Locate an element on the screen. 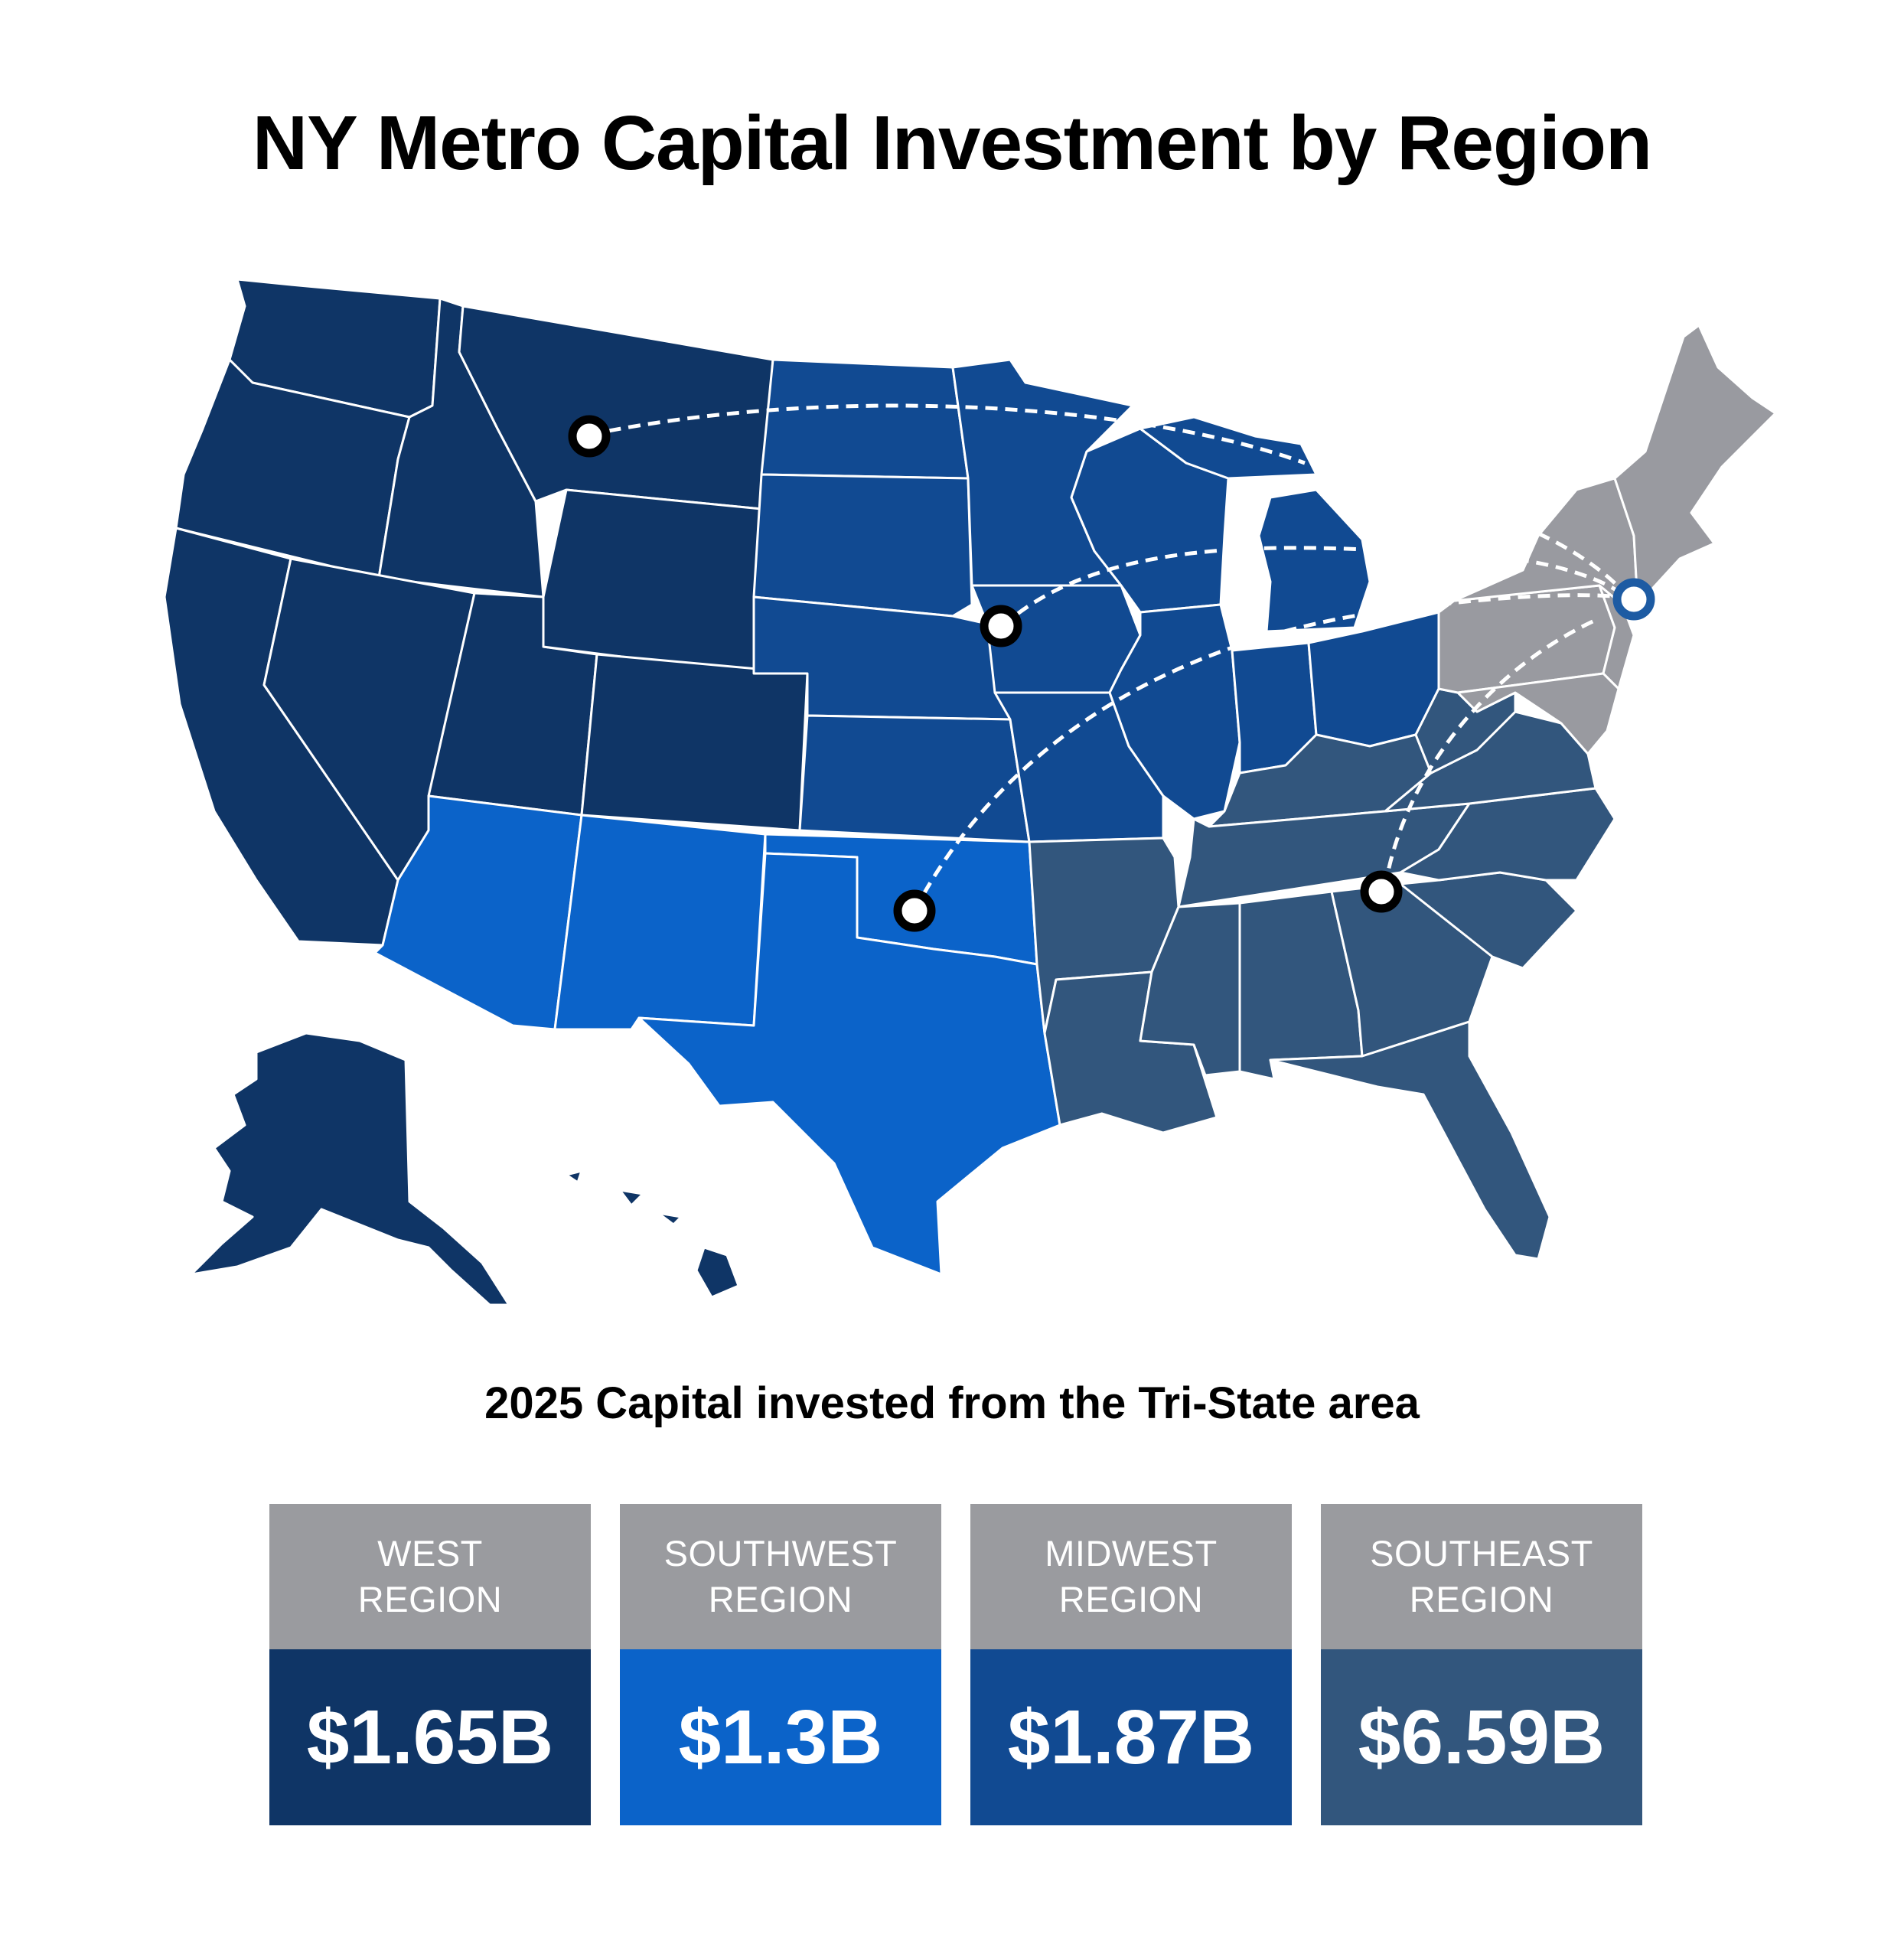  state-texas is located at coordinates (849, 1064).